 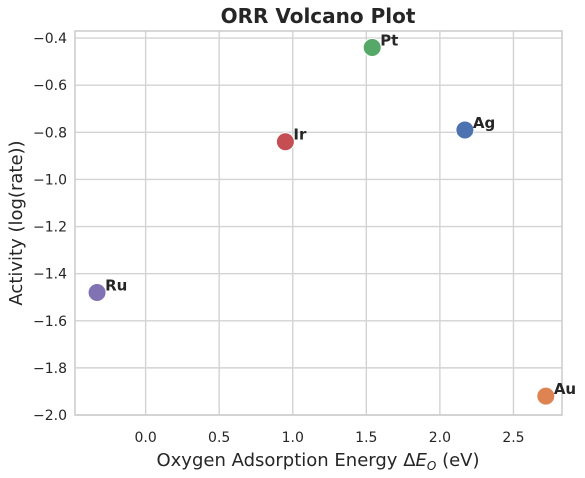 What do you see at coordinates (431, 466) in the screenshot?
I see `x-axis-label-subscript: O` at bounding box center [431, 466].